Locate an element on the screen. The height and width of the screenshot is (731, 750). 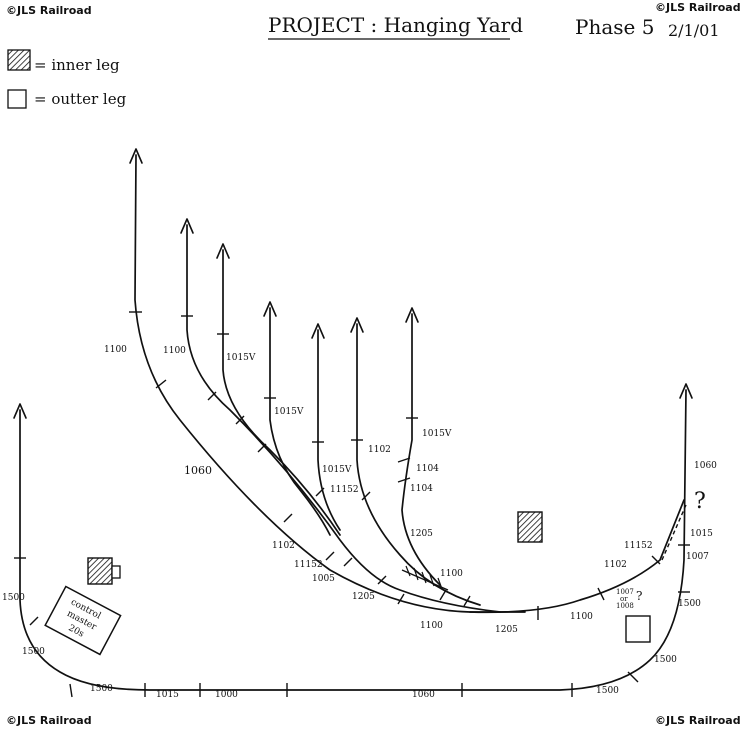
watermark-bottom-right: ©JLS Railroad is located at coordinates (698, 720).